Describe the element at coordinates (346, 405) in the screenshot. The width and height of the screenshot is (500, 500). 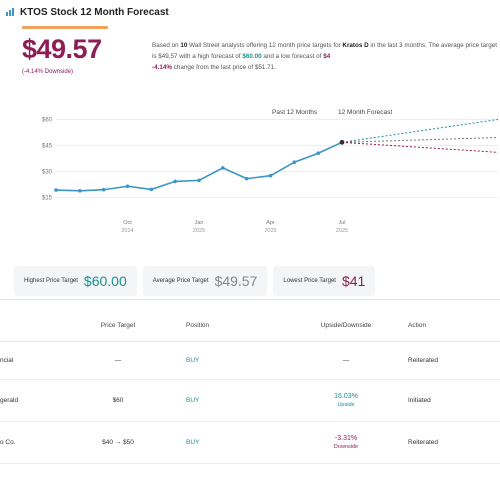
I see `updown-label: Upside` at that location.